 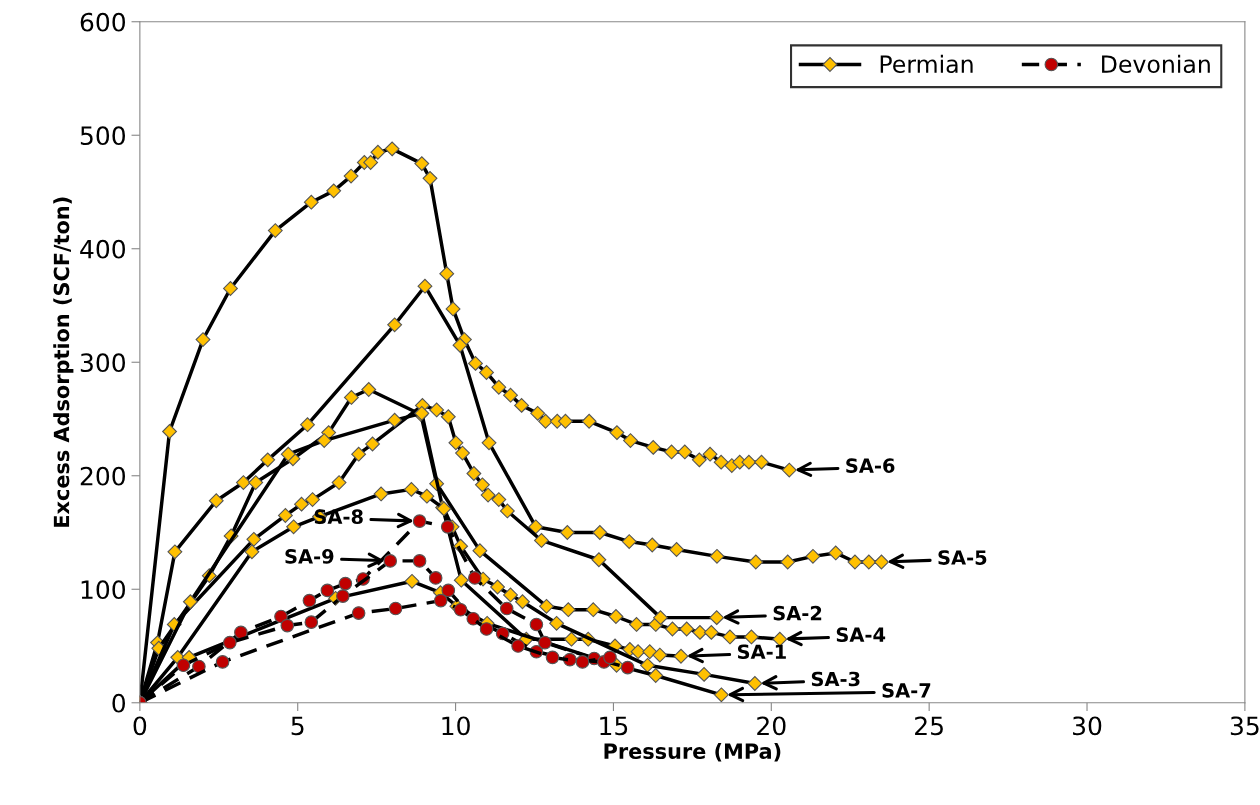 I want to click on x-tick-label: 30, so click(x=1087, y=726).